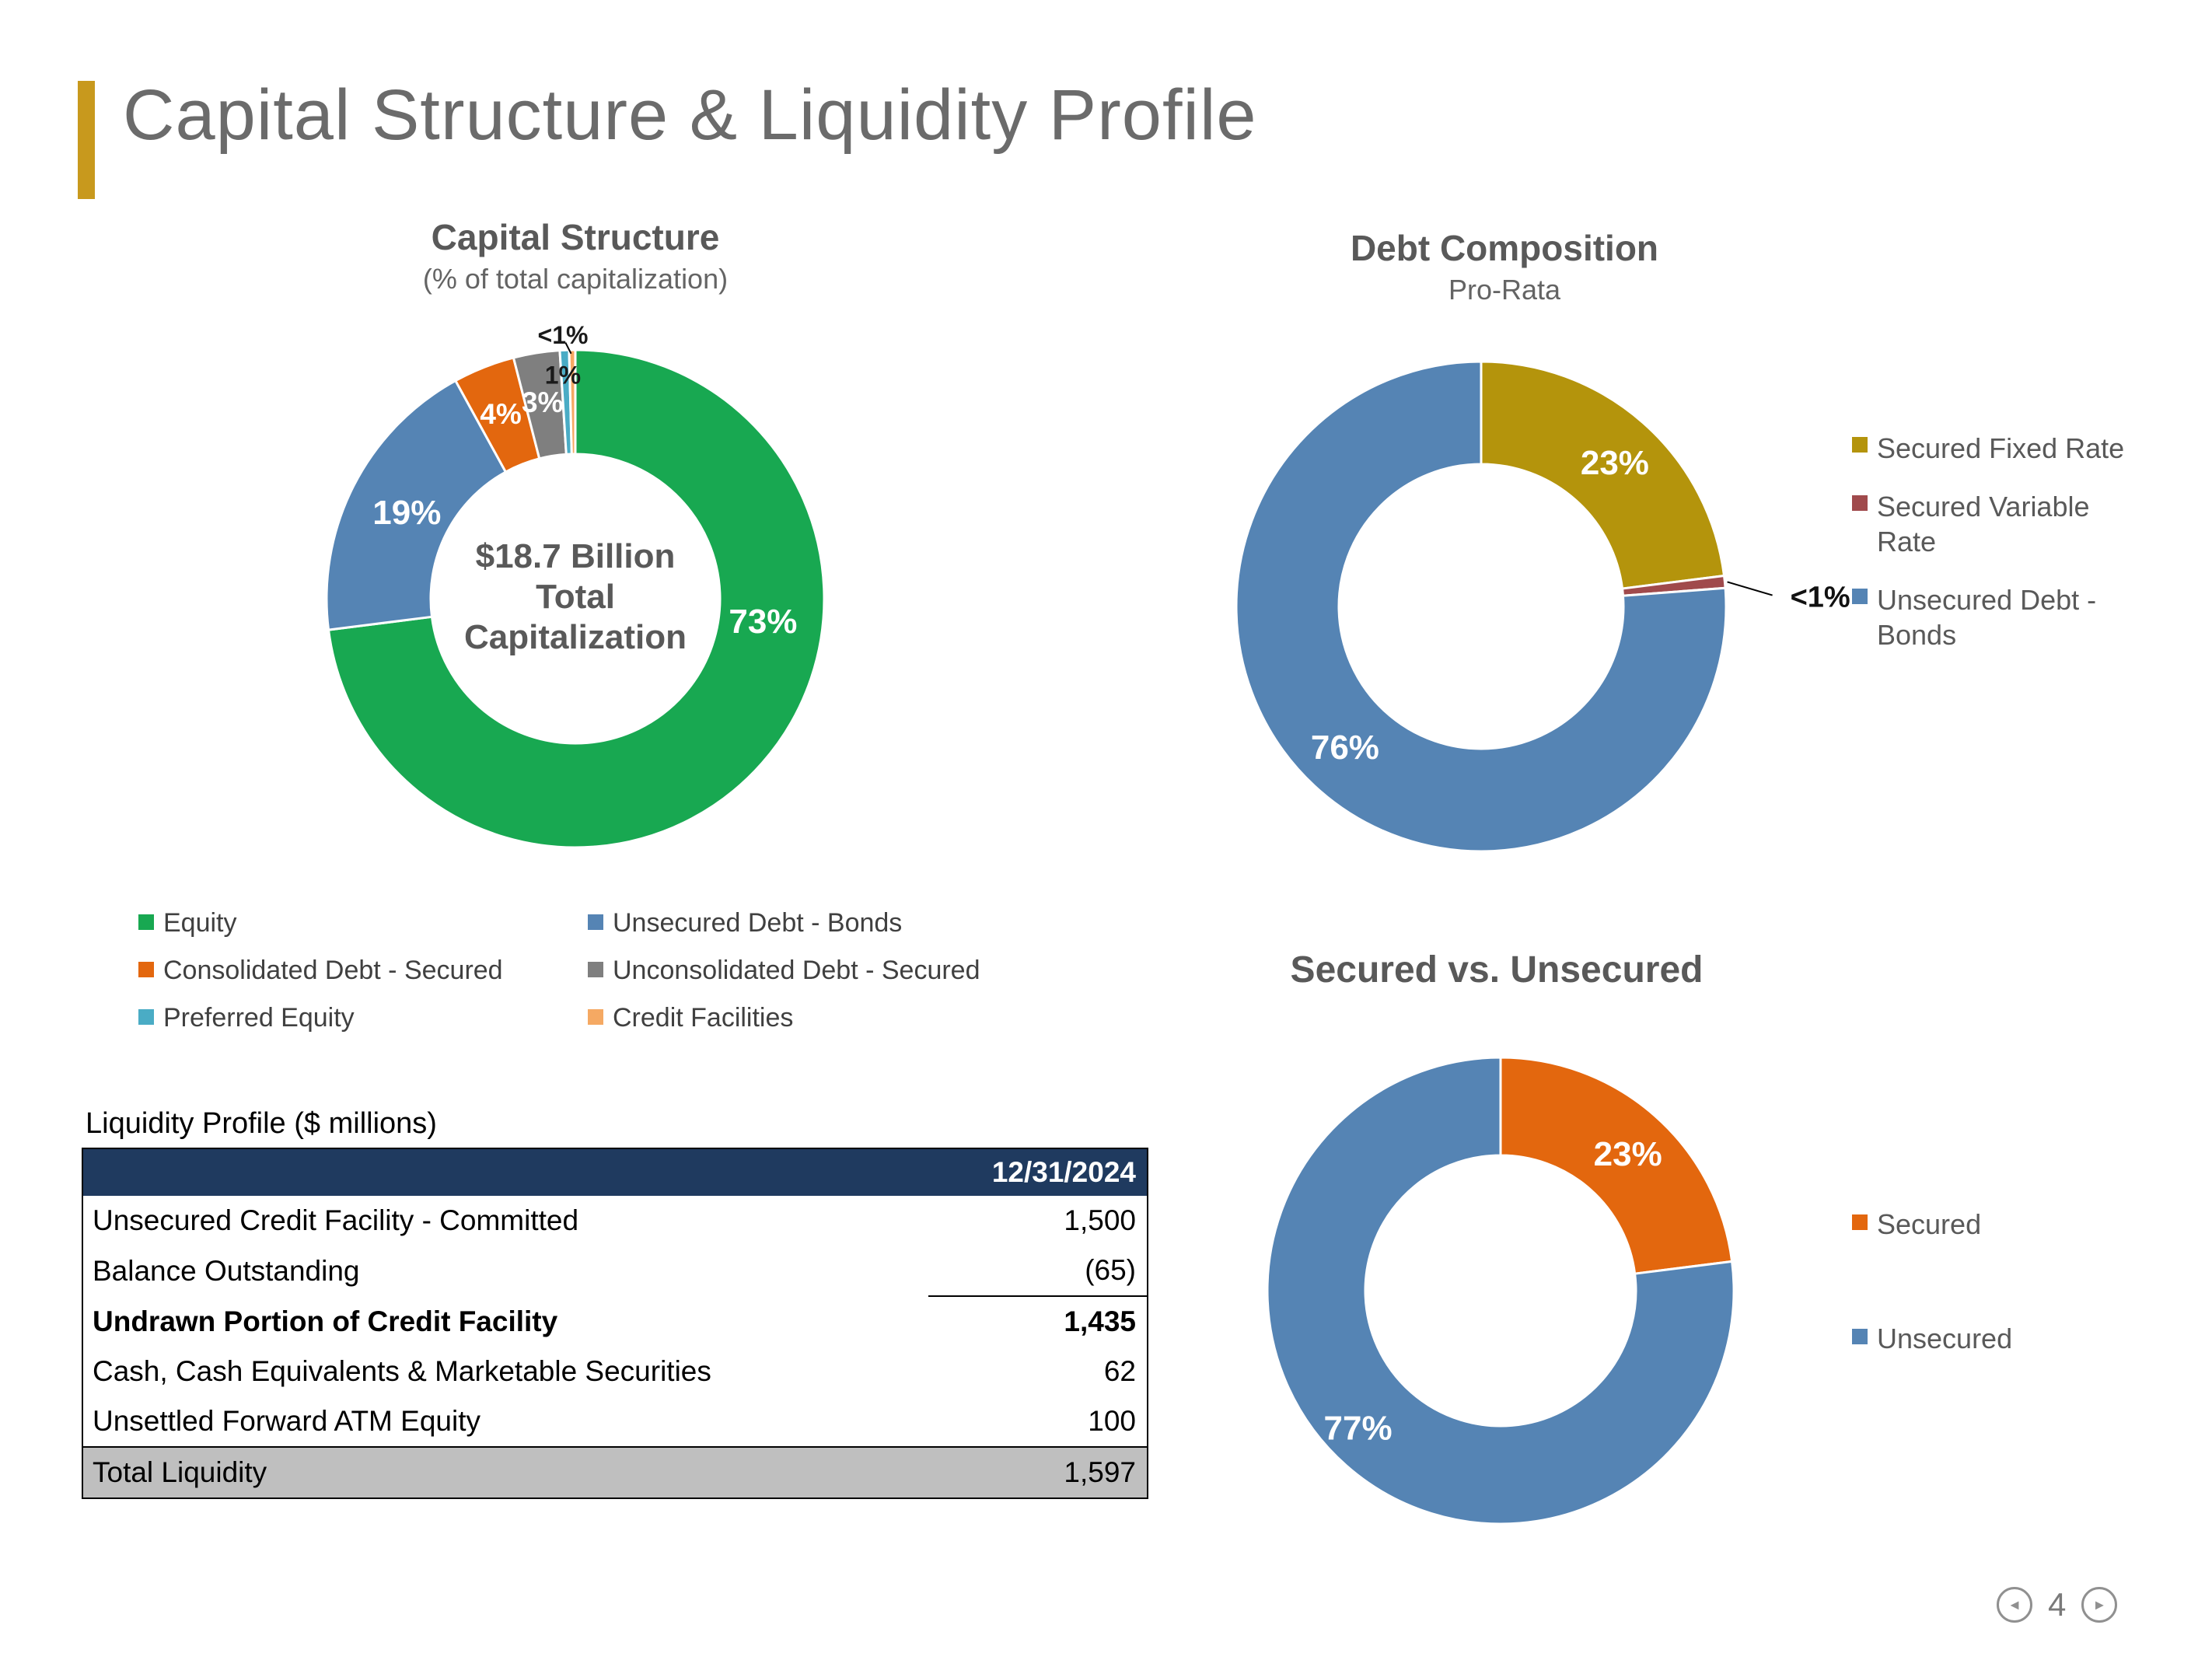 The width and height of the screenshot is (2212, 1660). I want to click on capital-structure-donut-chart: 73% 19% 4% 3%1% <1%, so click(575, 585).